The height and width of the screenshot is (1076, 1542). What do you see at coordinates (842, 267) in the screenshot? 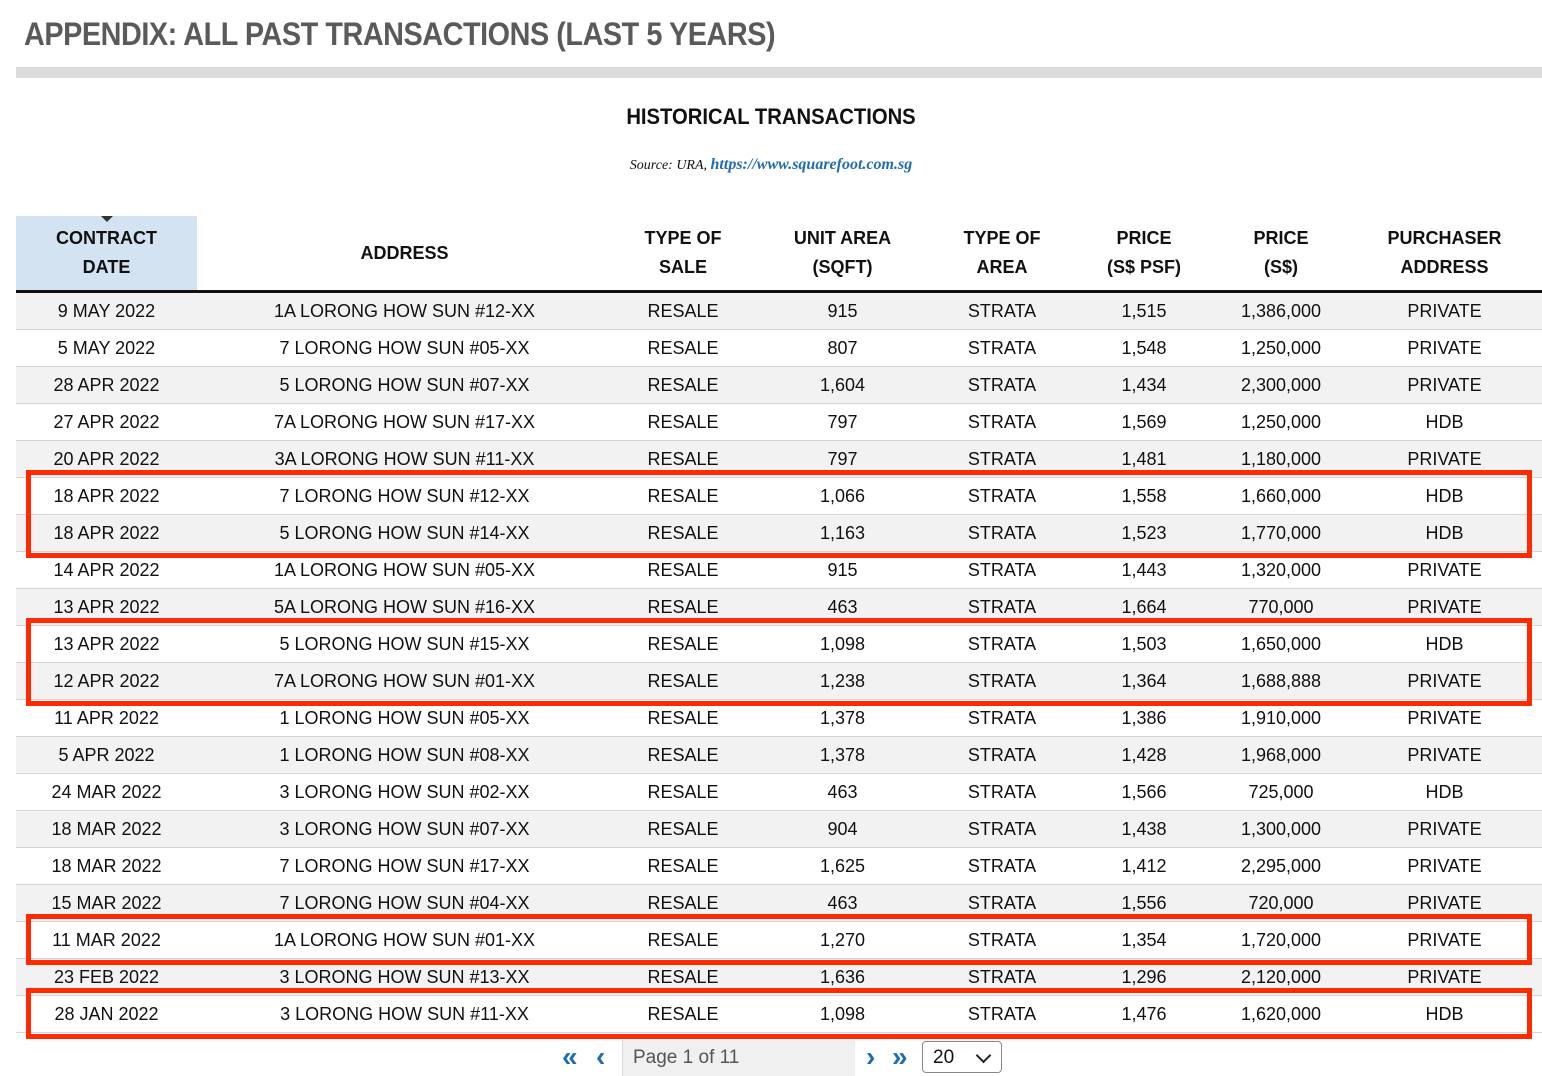
I see `header-label: (SQFT)` at bounding box center [842, 267].